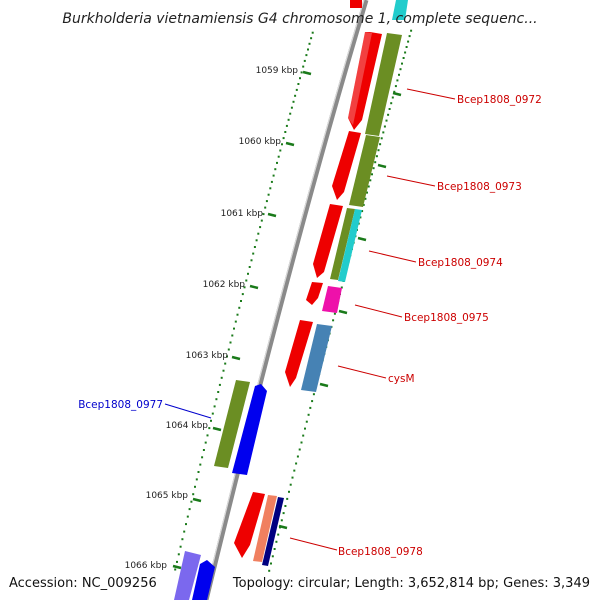 The height and width of the screenshot is (600, 600). I want to click on gene-label: Bcep1808_0978, so click(380, 552).